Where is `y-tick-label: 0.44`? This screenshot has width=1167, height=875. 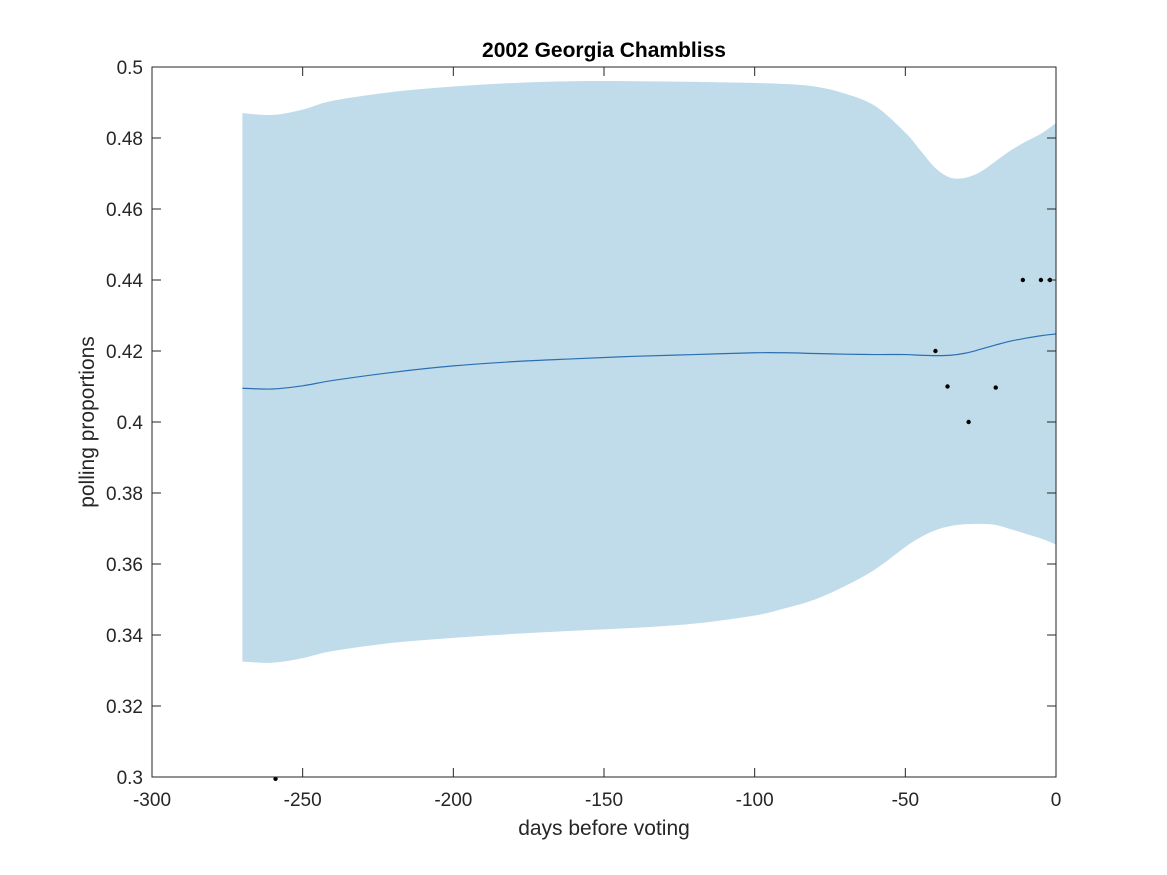
y-tick-label: 0.44 is located at coordinates (124, 281).